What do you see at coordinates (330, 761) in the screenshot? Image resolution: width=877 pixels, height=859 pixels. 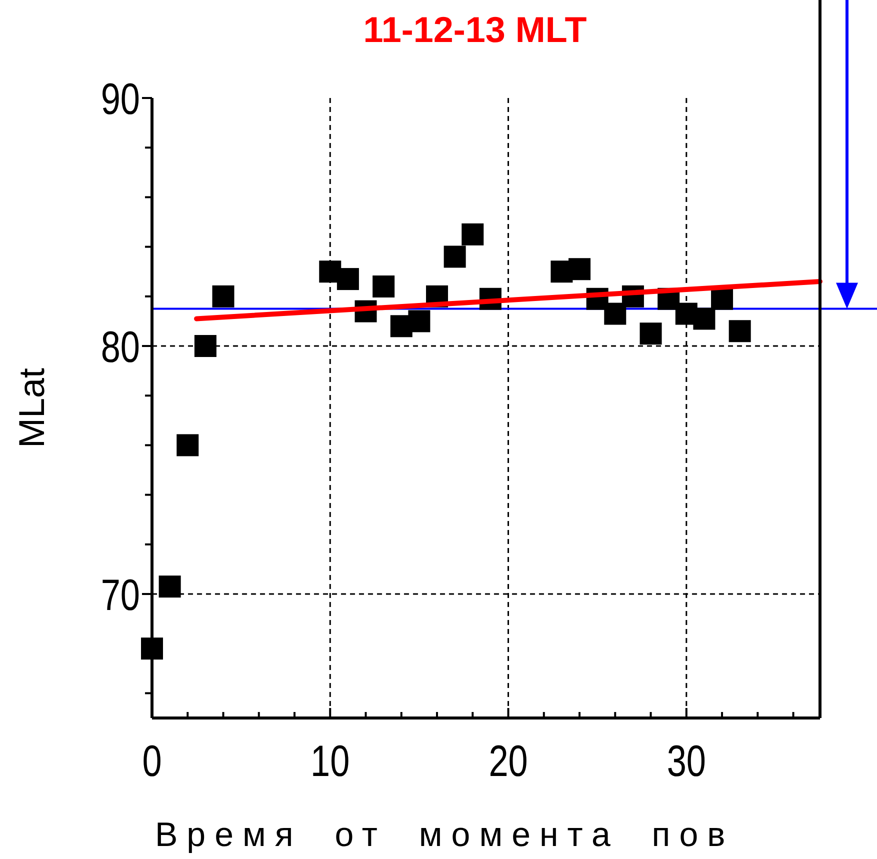 I see `x-tick-label: 10` at bounding box center [330, 761].